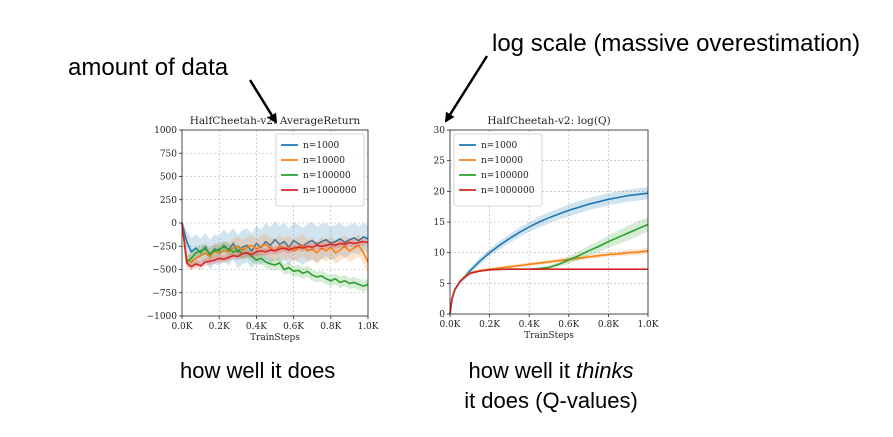 This screenshot has height=437, width=893. Describe the element at coordinates (499, 146) in the screenshot. I see `logq-legend-entry: n=1000` at that location.